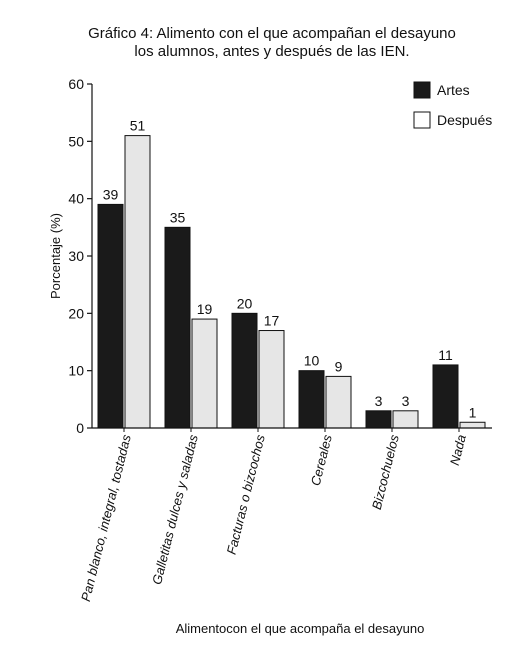 The height and width of the screenshot is (671, 528). What do you see at coordinates (106, 518) in the screenshot?
I see `category-label: Pan blanco, integral, tostadas` at bounding box center [106, 518].